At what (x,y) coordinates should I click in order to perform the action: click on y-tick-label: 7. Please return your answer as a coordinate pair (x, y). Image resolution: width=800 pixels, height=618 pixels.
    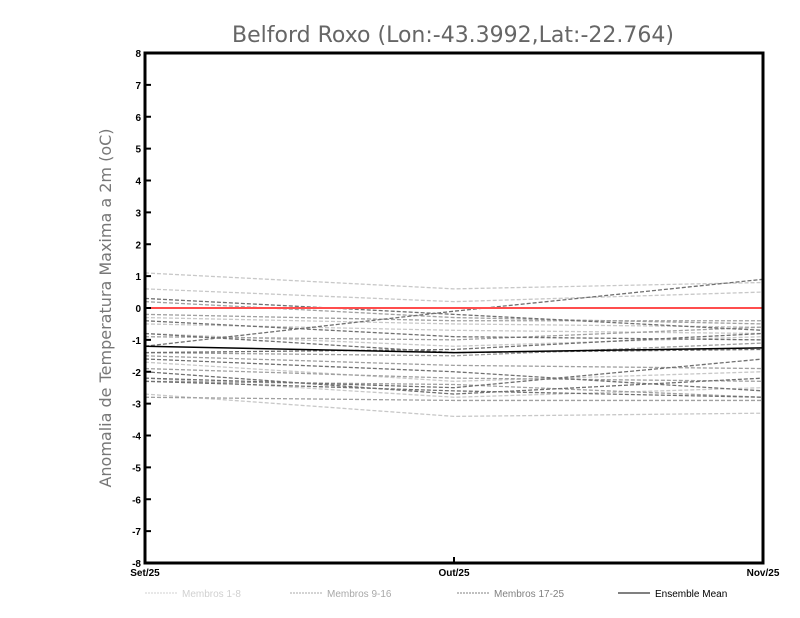
    Looking at the image, I should click on (138, 86).